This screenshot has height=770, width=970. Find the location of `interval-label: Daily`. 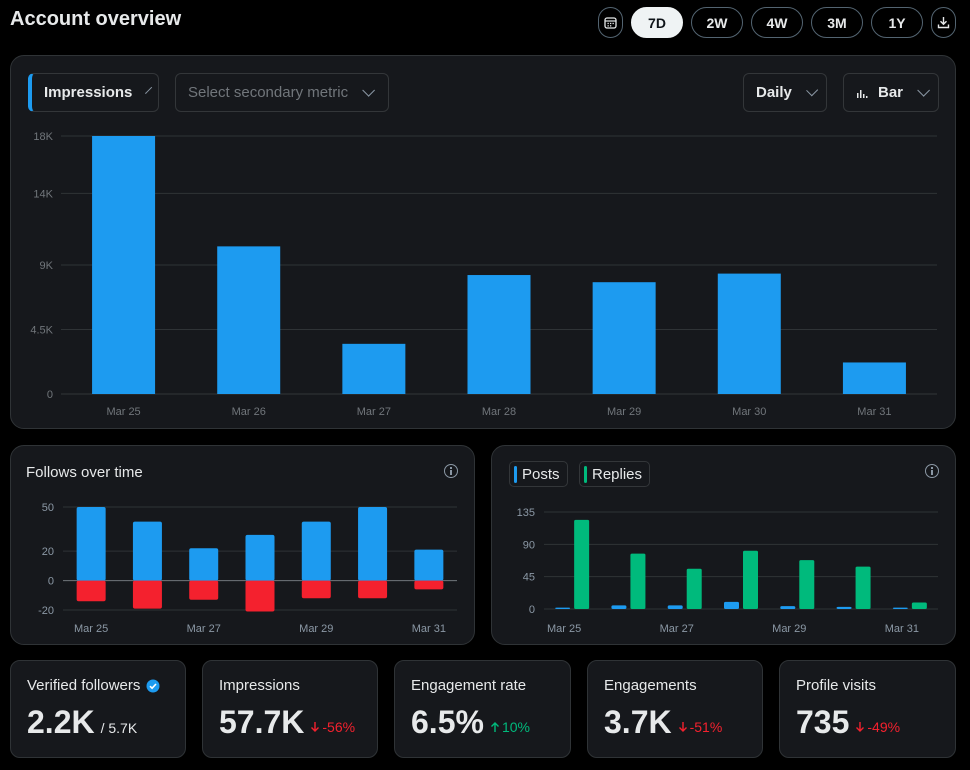

interval-label: Daily is located at coordinates (774, 92).